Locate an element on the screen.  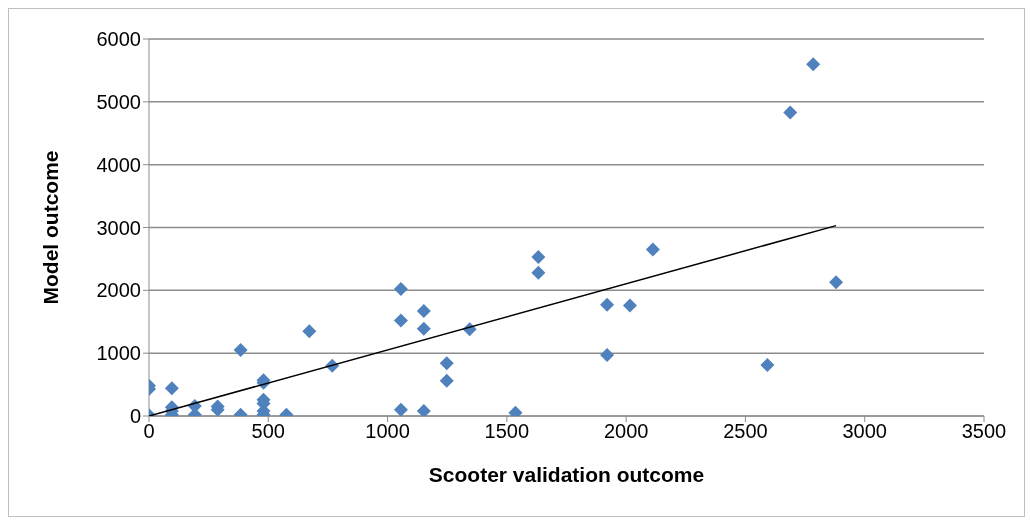
y-tick-label: 3000 is located at coordinates (118, 227).